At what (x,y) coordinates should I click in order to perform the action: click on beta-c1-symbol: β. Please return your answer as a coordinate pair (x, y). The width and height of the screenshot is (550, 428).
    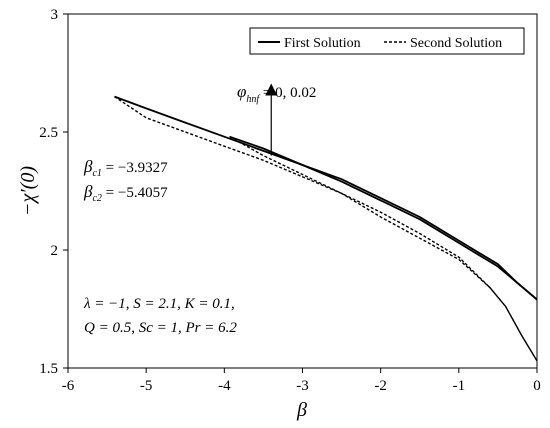
    Looking at the image, I should click on (88, 166).